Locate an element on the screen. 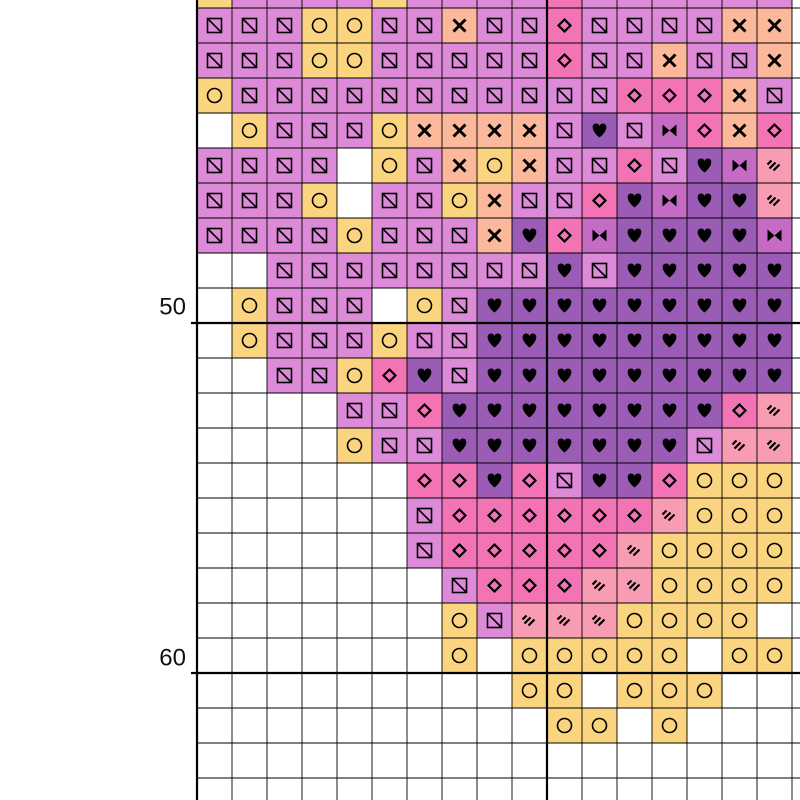  row-label: 60 is located at coordinates (172, 657).